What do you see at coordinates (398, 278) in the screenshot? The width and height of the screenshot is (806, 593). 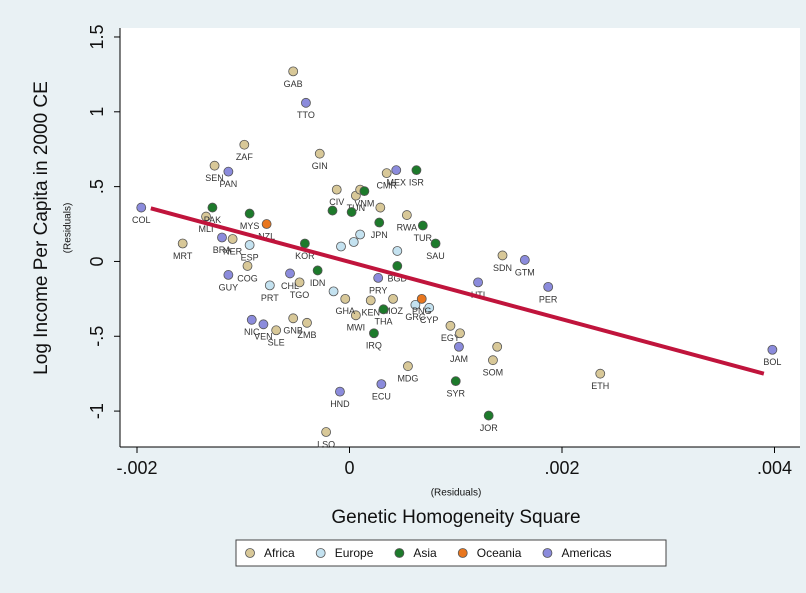 I see `point-label: BGD` at bounding box center [398, 278].